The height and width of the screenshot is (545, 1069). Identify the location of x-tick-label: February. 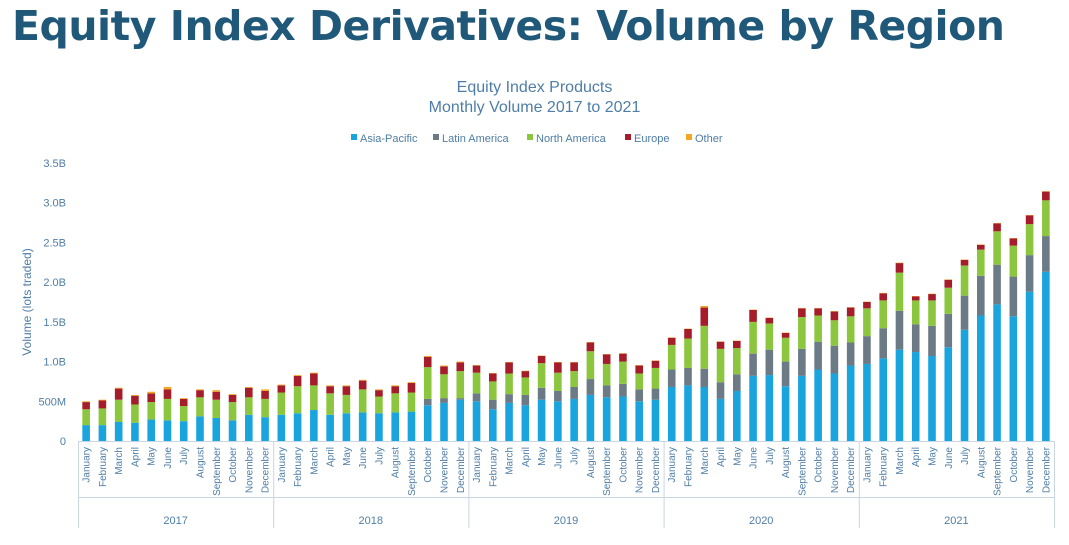
(689, 467).